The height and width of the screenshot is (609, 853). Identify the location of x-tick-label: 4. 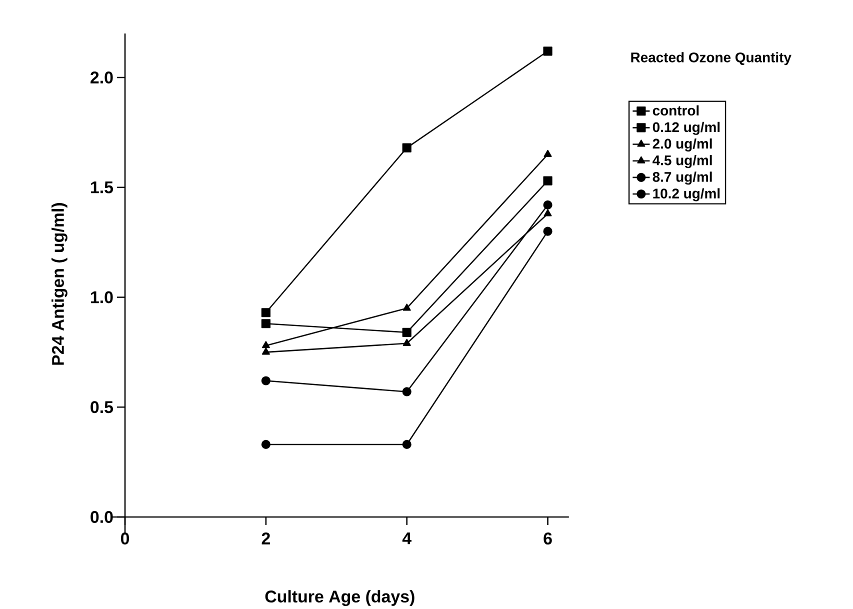
(407, 538).